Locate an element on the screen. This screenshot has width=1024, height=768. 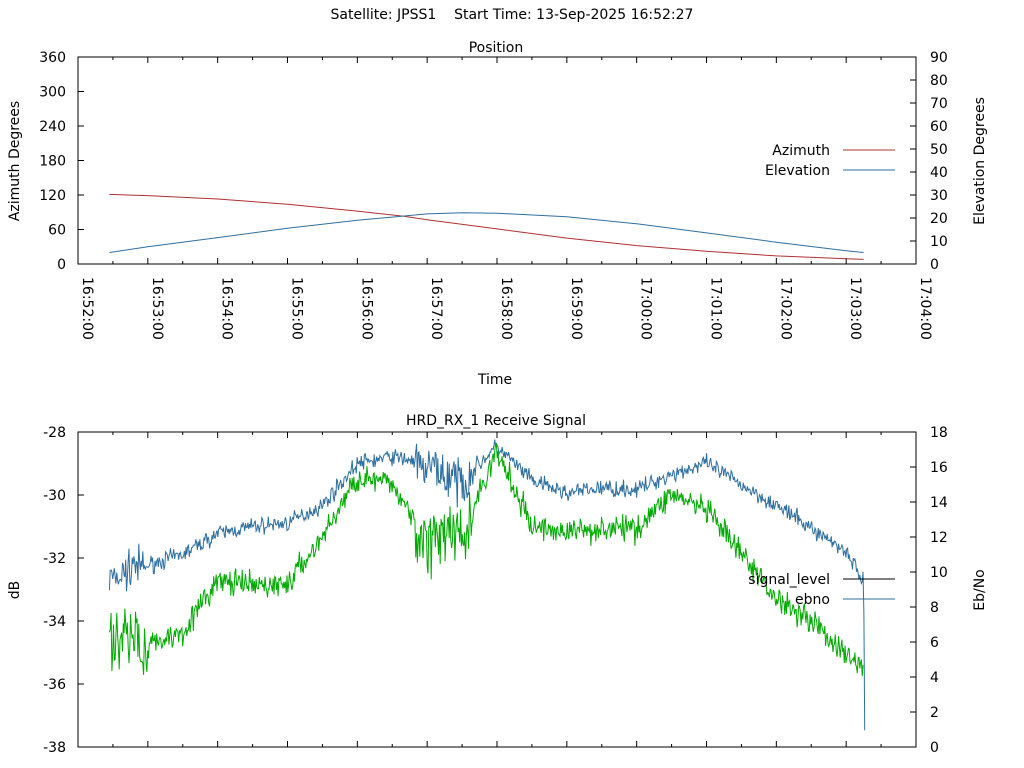
y-tick-label: 360 is located at coordinates (52, 58).